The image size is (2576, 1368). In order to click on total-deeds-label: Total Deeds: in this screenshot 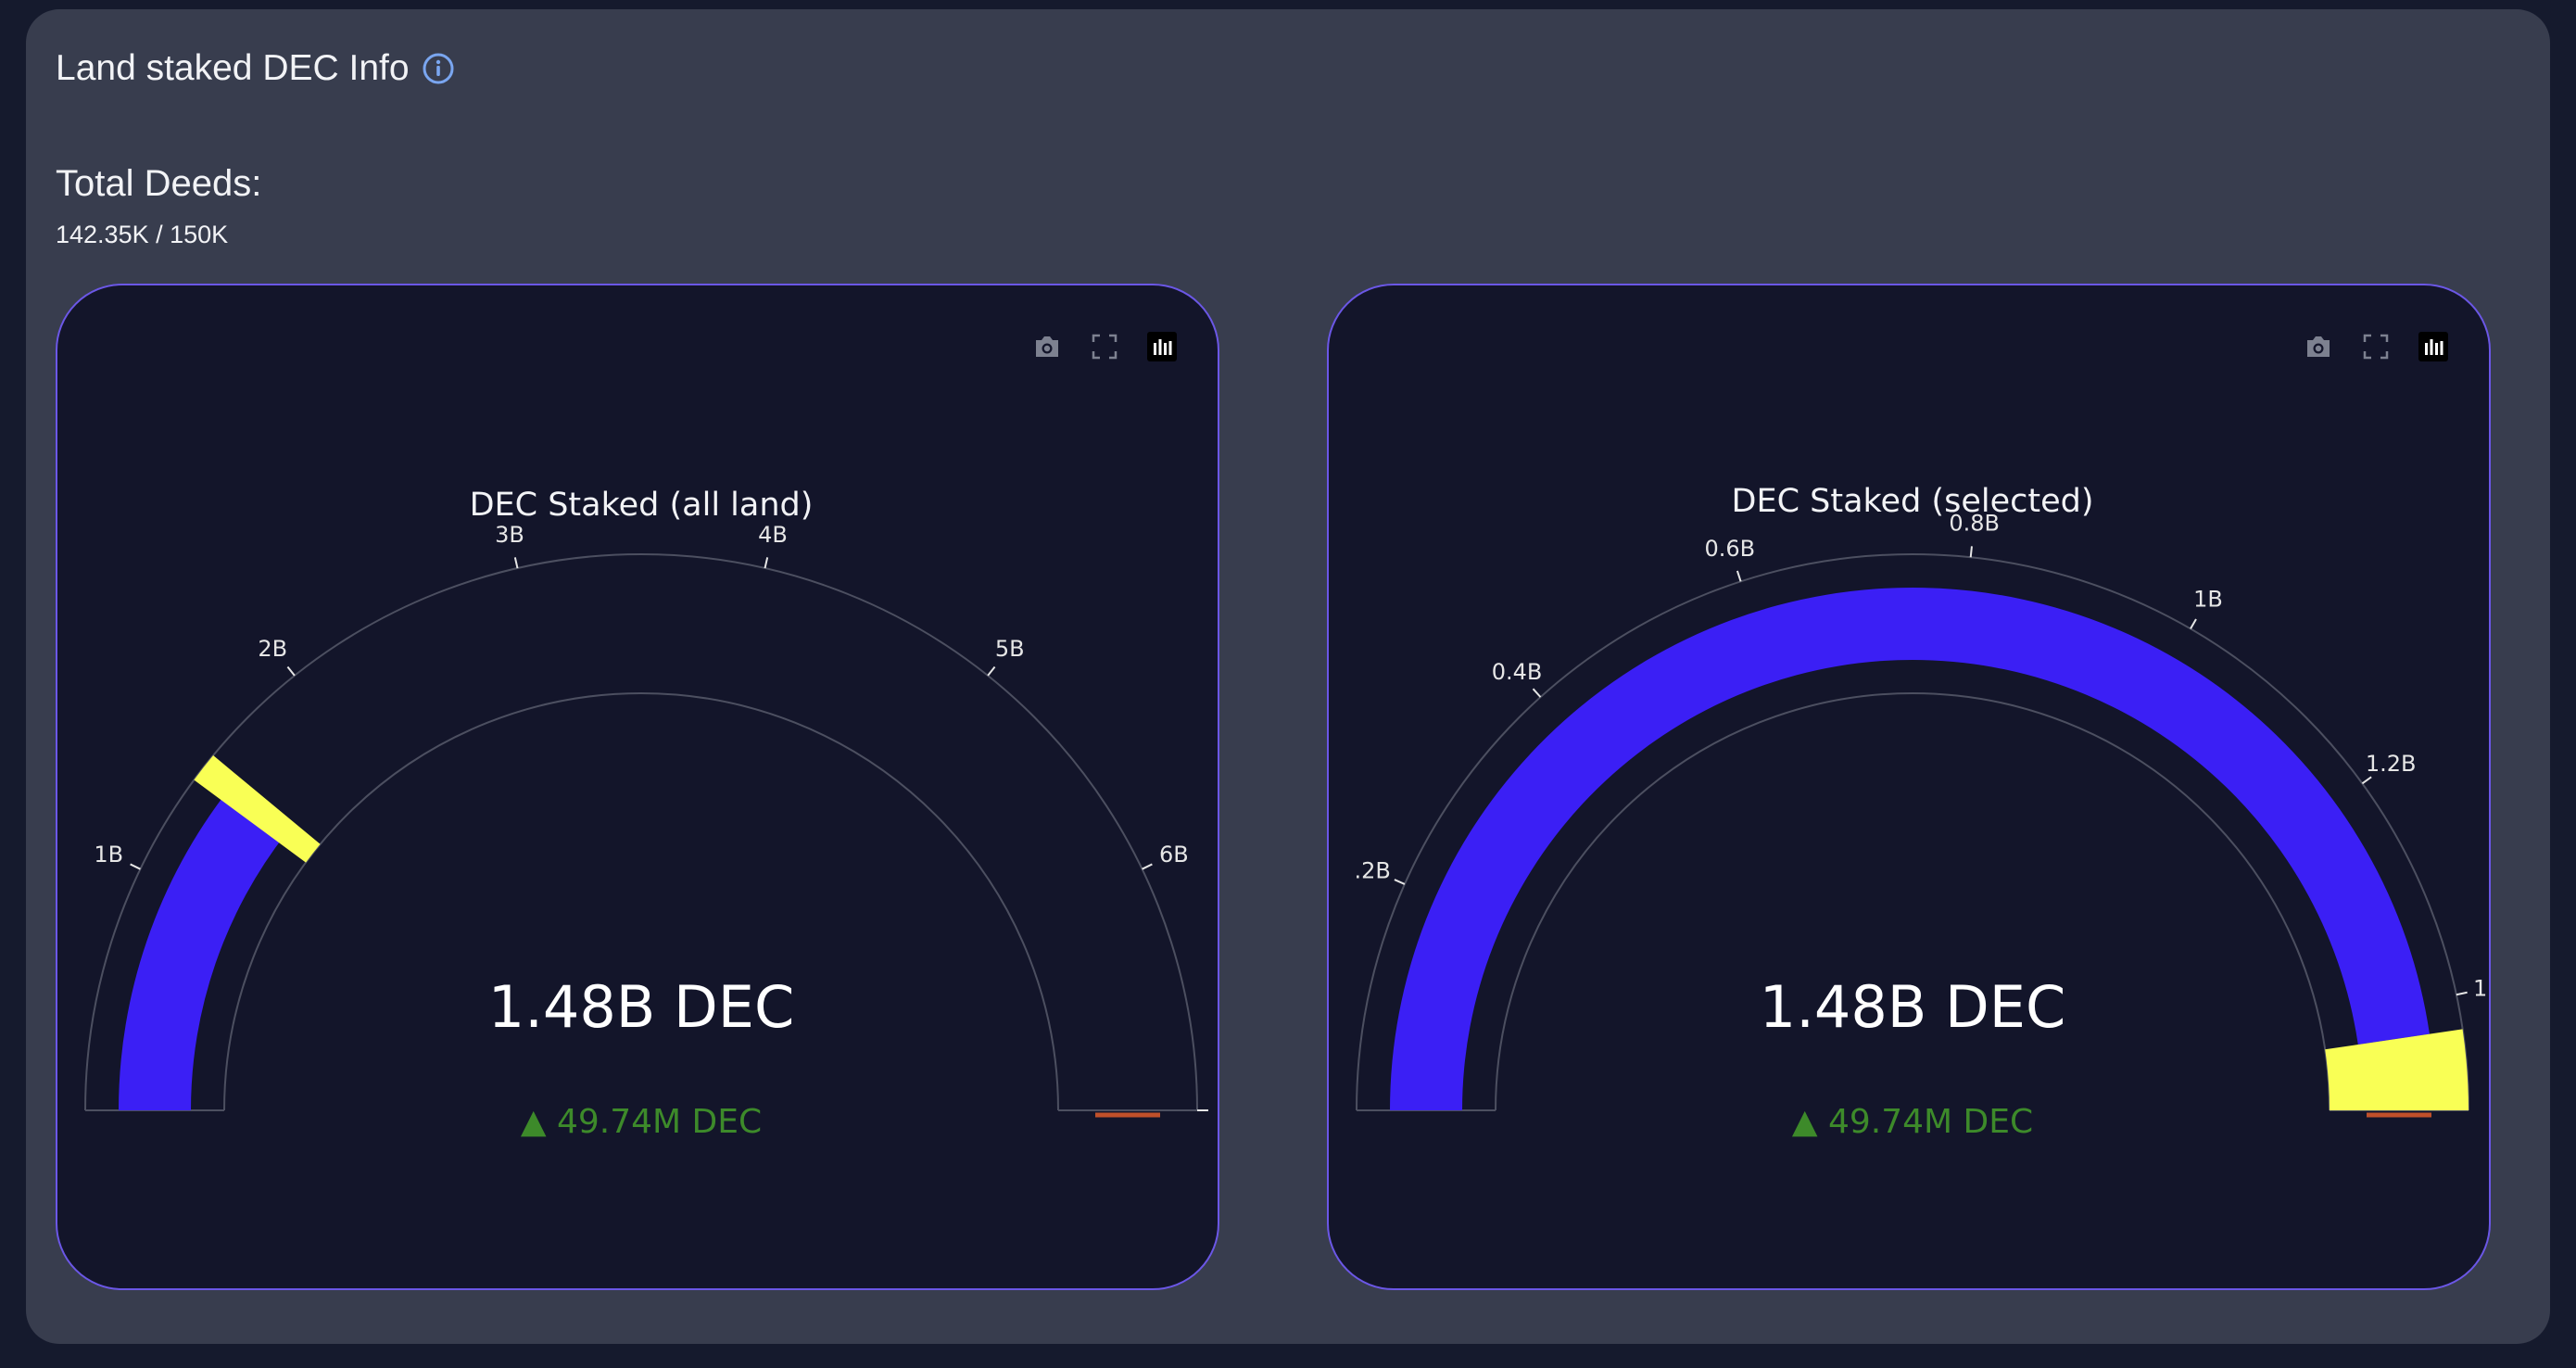, I will do `click(159, 183)`.